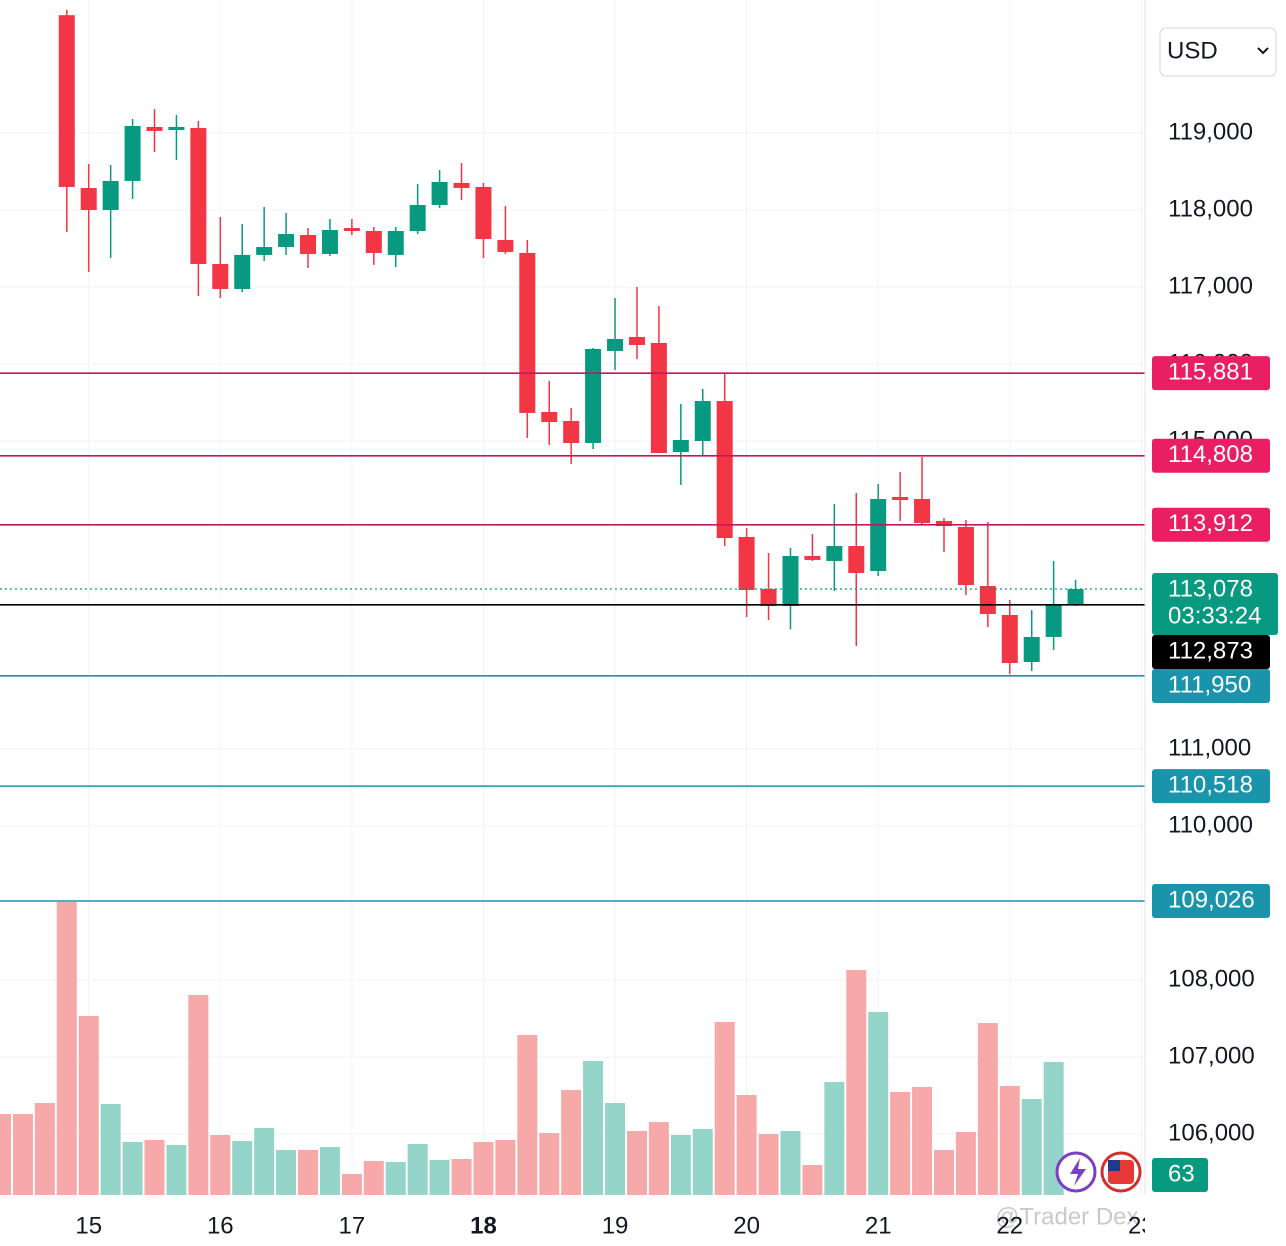 The width and height of the screenshot is (1286, 1246). What do you see at coordinates (220, 1225) in the screenshot?
I see `x-tick-label: 16` at bounding box center [220, 1225].